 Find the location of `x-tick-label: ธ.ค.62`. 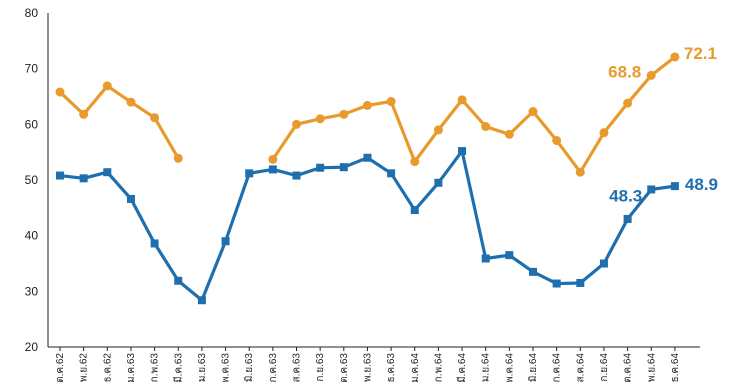

x-tick-label: ธ.ค.62 is located at coordinates (107, 367).